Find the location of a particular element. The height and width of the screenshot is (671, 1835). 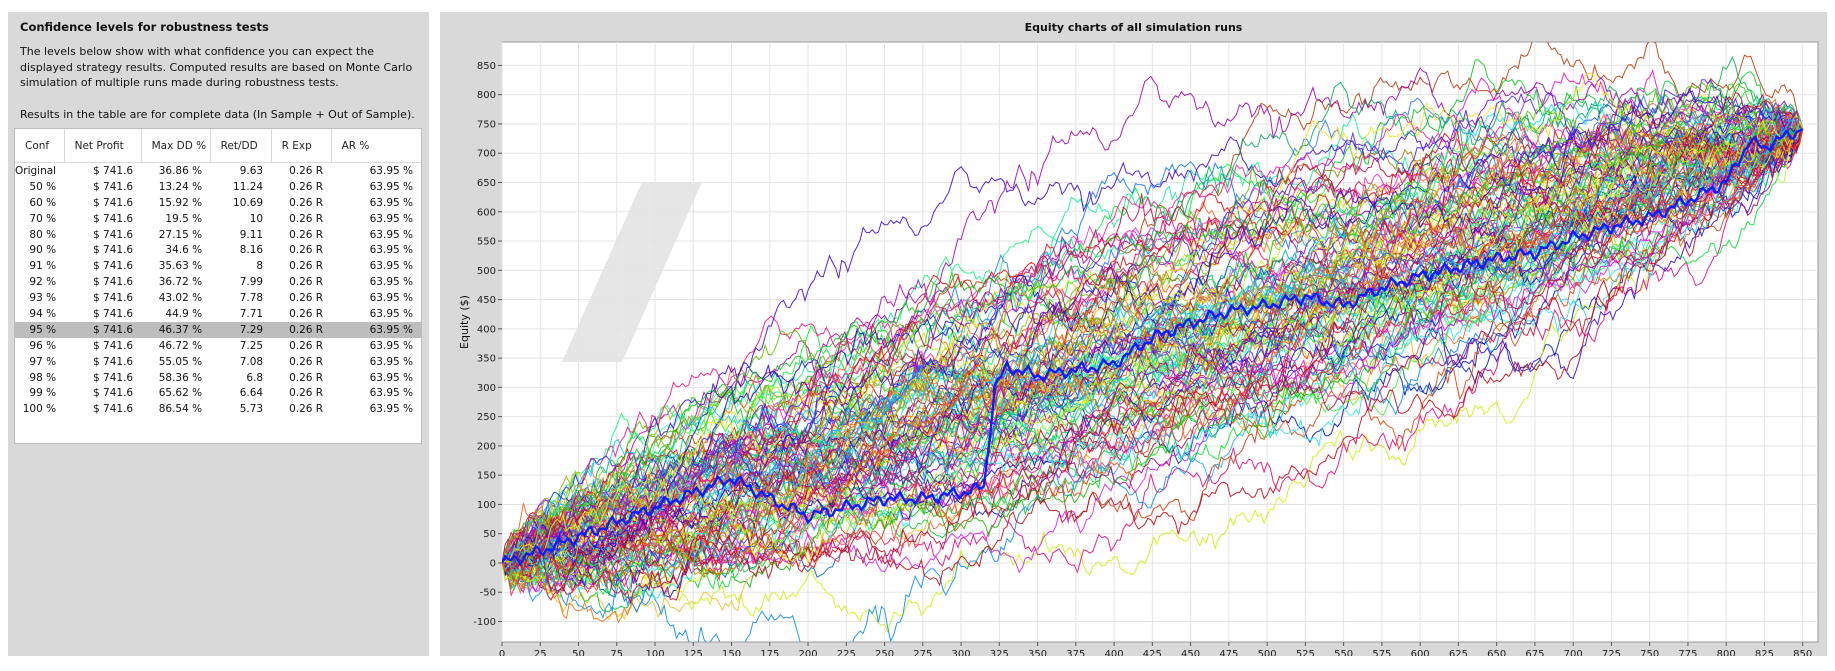

table-row: 50 % $ 741.6 13.24 % 11.24 0.26 R 63.95 % is located at coordinates (218, 187).